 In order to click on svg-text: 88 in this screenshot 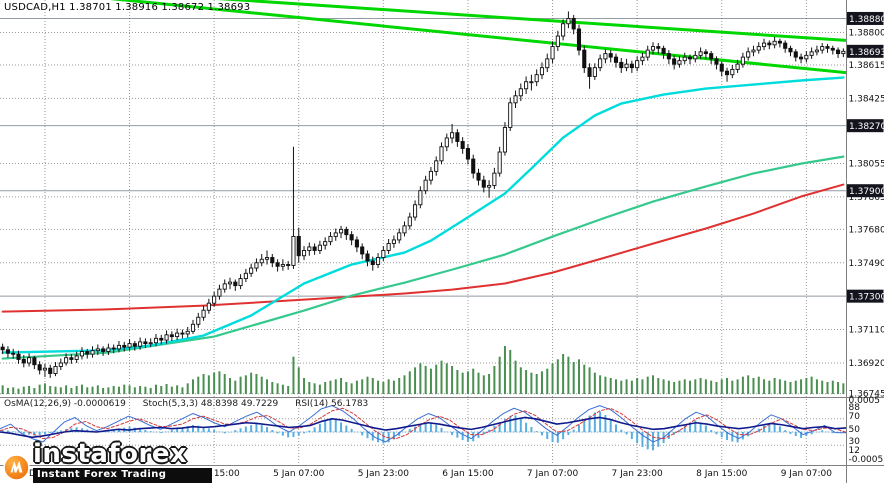, I will do `click(855, 408)`.